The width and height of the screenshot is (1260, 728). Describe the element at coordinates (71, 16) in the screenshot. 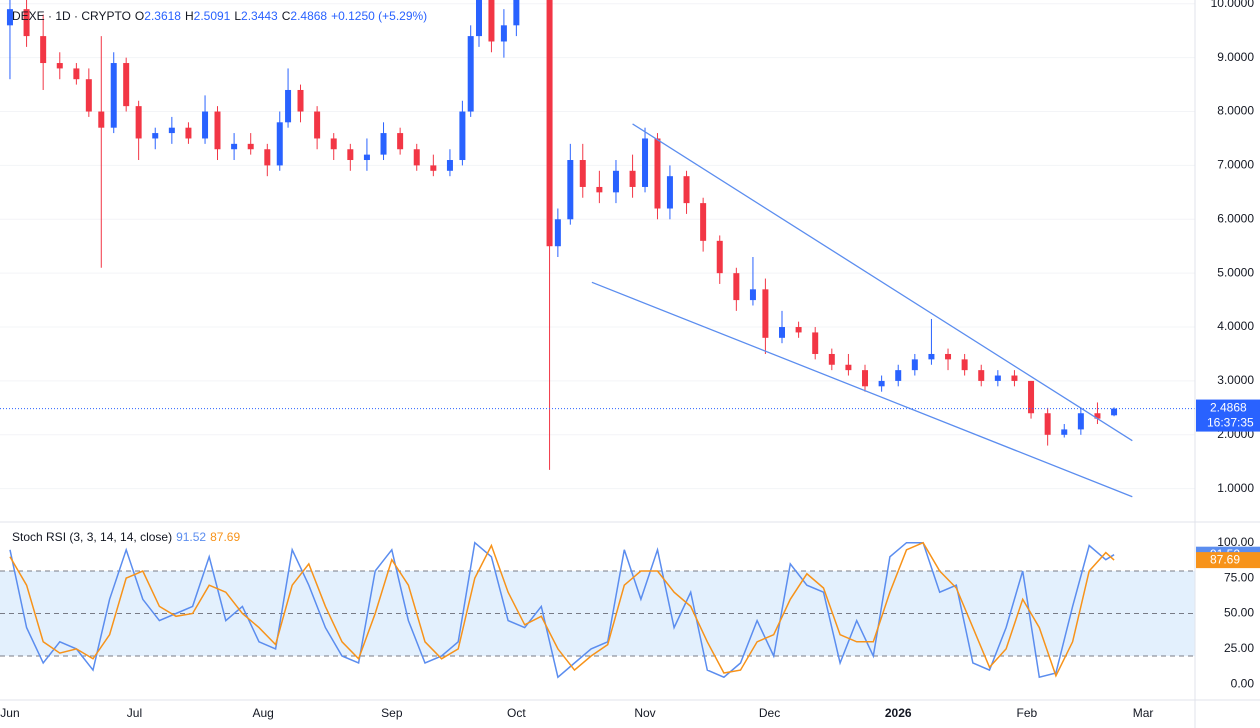

I see `symbol: DEXE · 1D · CRYPTO` at that location.